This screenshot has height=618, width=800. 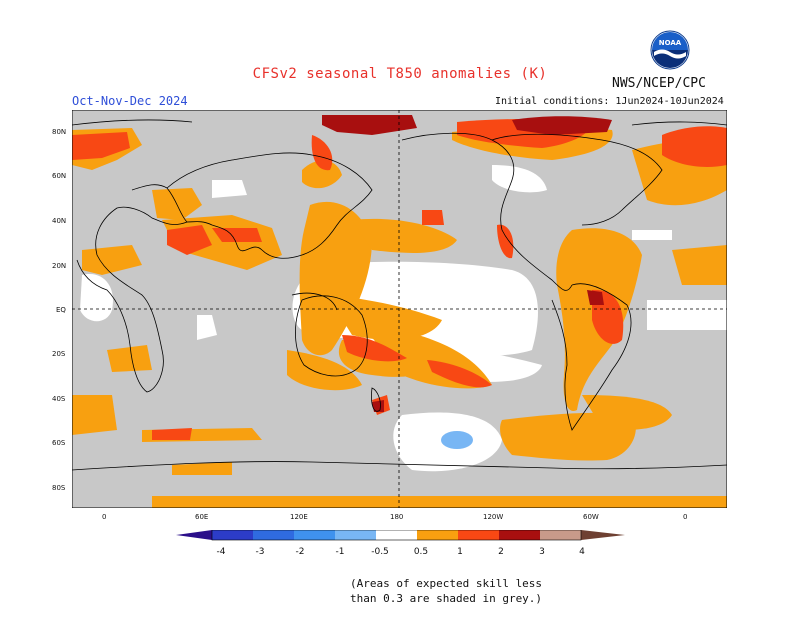 What do you see at coordinates (299, 517) in the screenshot?
I see `lon-label-120e: 120E` at bounding box center [299, 517].